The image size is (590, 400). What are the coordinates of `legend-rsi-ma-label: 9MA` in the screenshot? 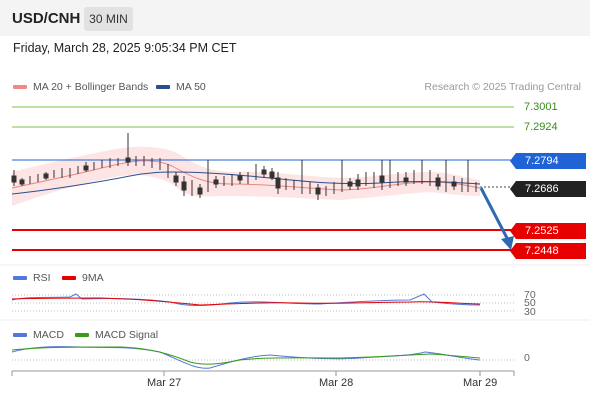 It's located at (93, 278).